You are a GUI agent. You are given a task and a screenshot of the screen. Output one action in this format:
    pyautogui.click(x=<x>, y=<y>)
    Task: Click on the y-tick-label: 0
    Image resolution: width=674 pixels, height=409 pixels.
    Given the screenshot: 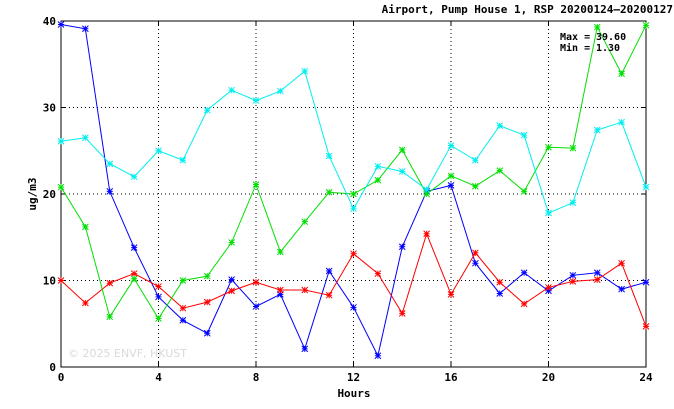 What is the action you would take?
    pyautogui.click(x=52, y=367)
    